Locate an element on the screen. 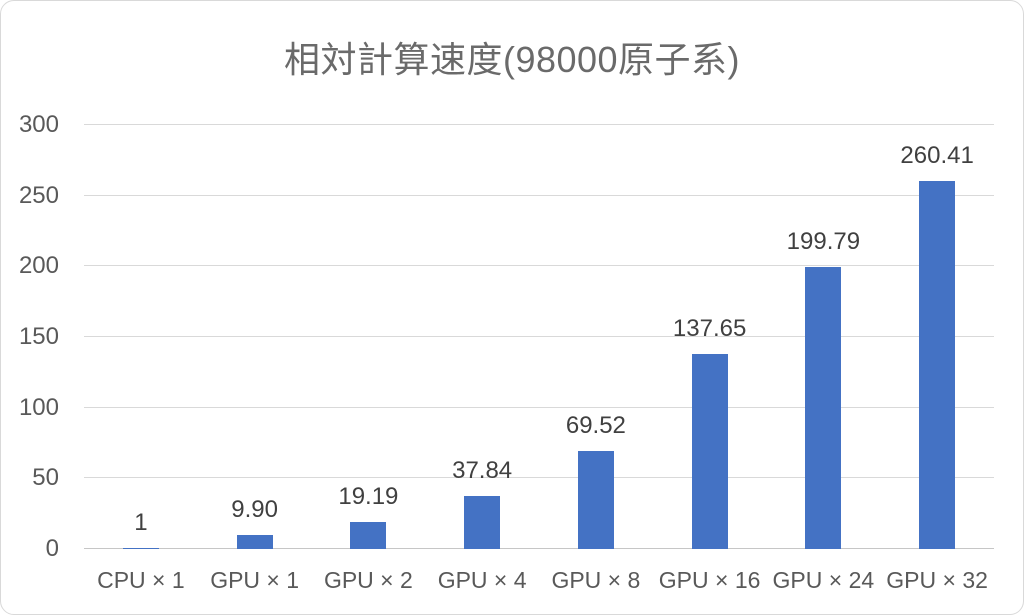 This screenshot has width=1024, height=615. bar-data-label: 19.19 is located at coordinates (368, 496).